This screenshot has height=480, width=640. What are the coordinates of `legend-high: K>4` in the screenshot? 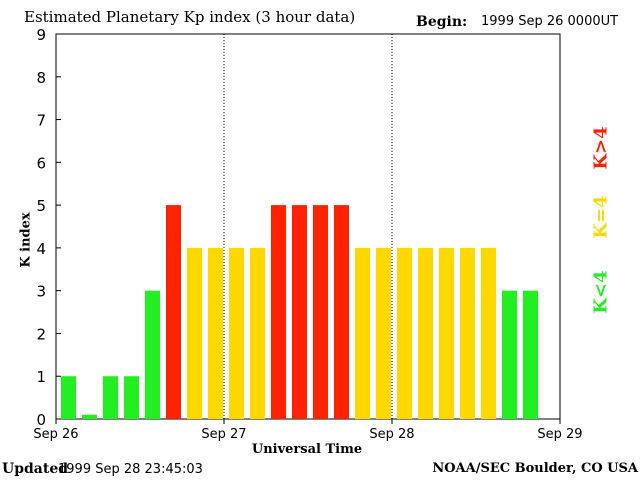 It's located at (601, 148).